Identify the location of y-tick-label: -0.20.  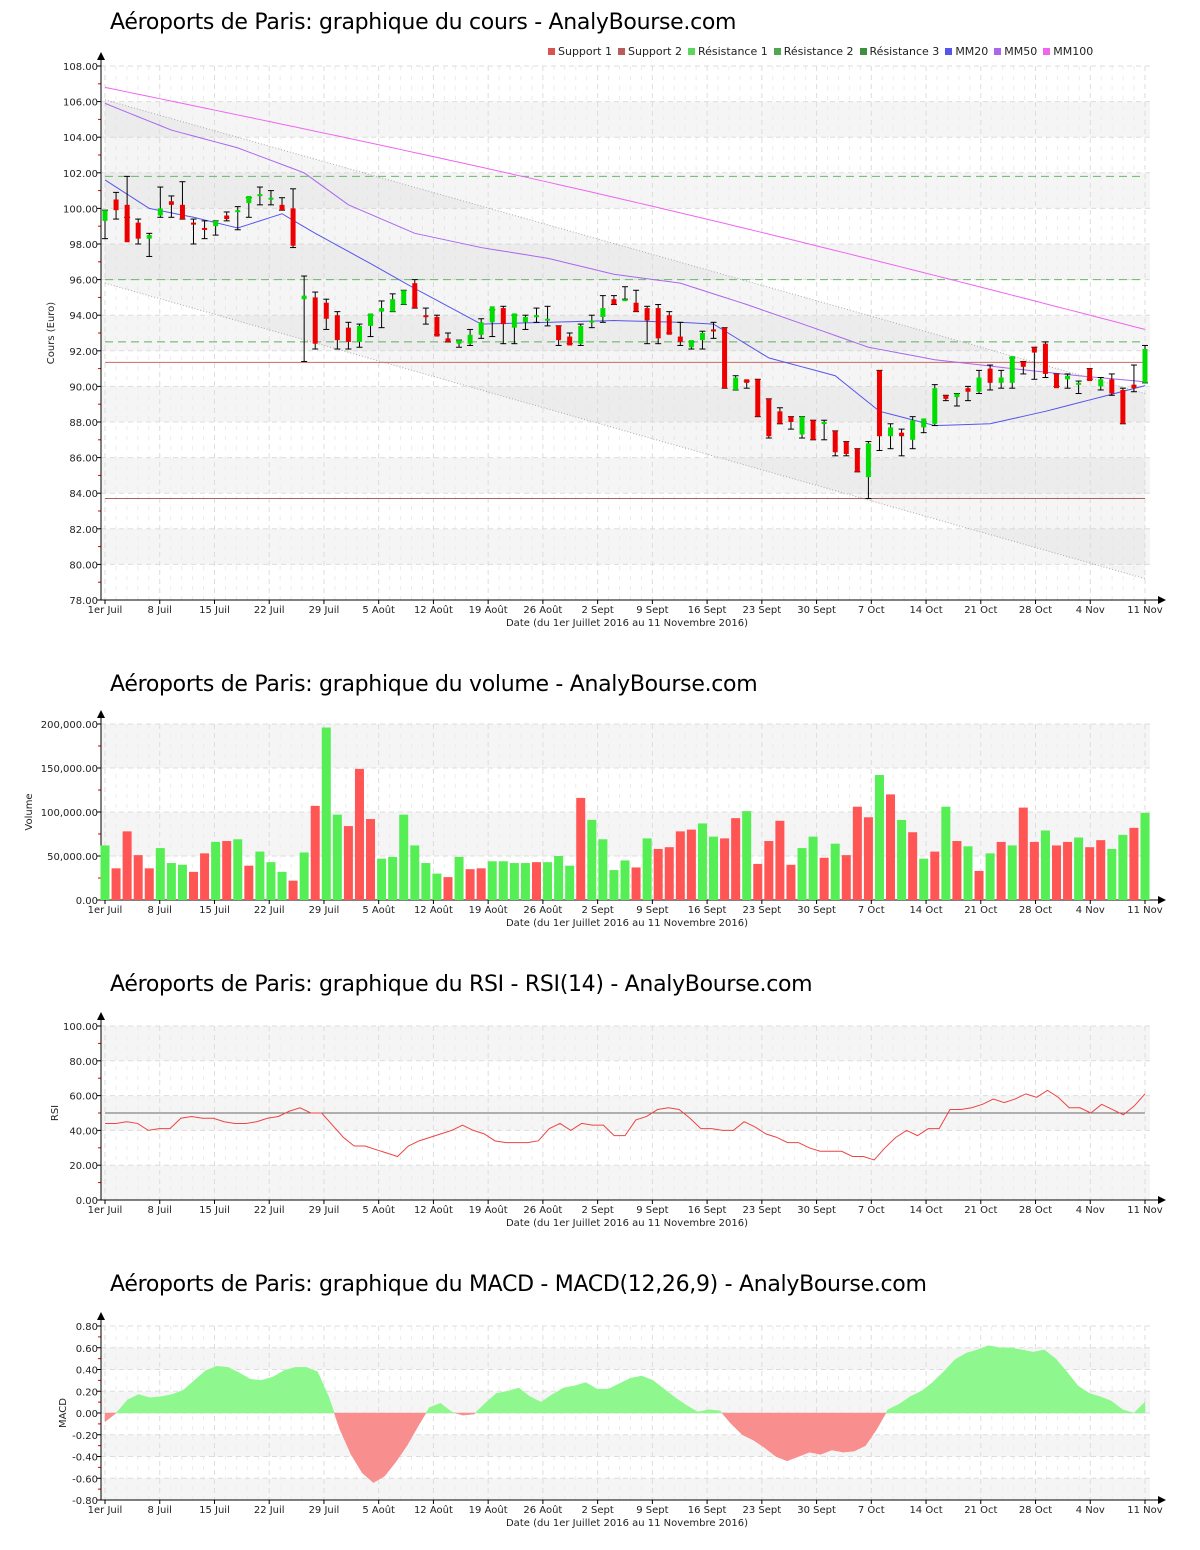
(85, 1436).